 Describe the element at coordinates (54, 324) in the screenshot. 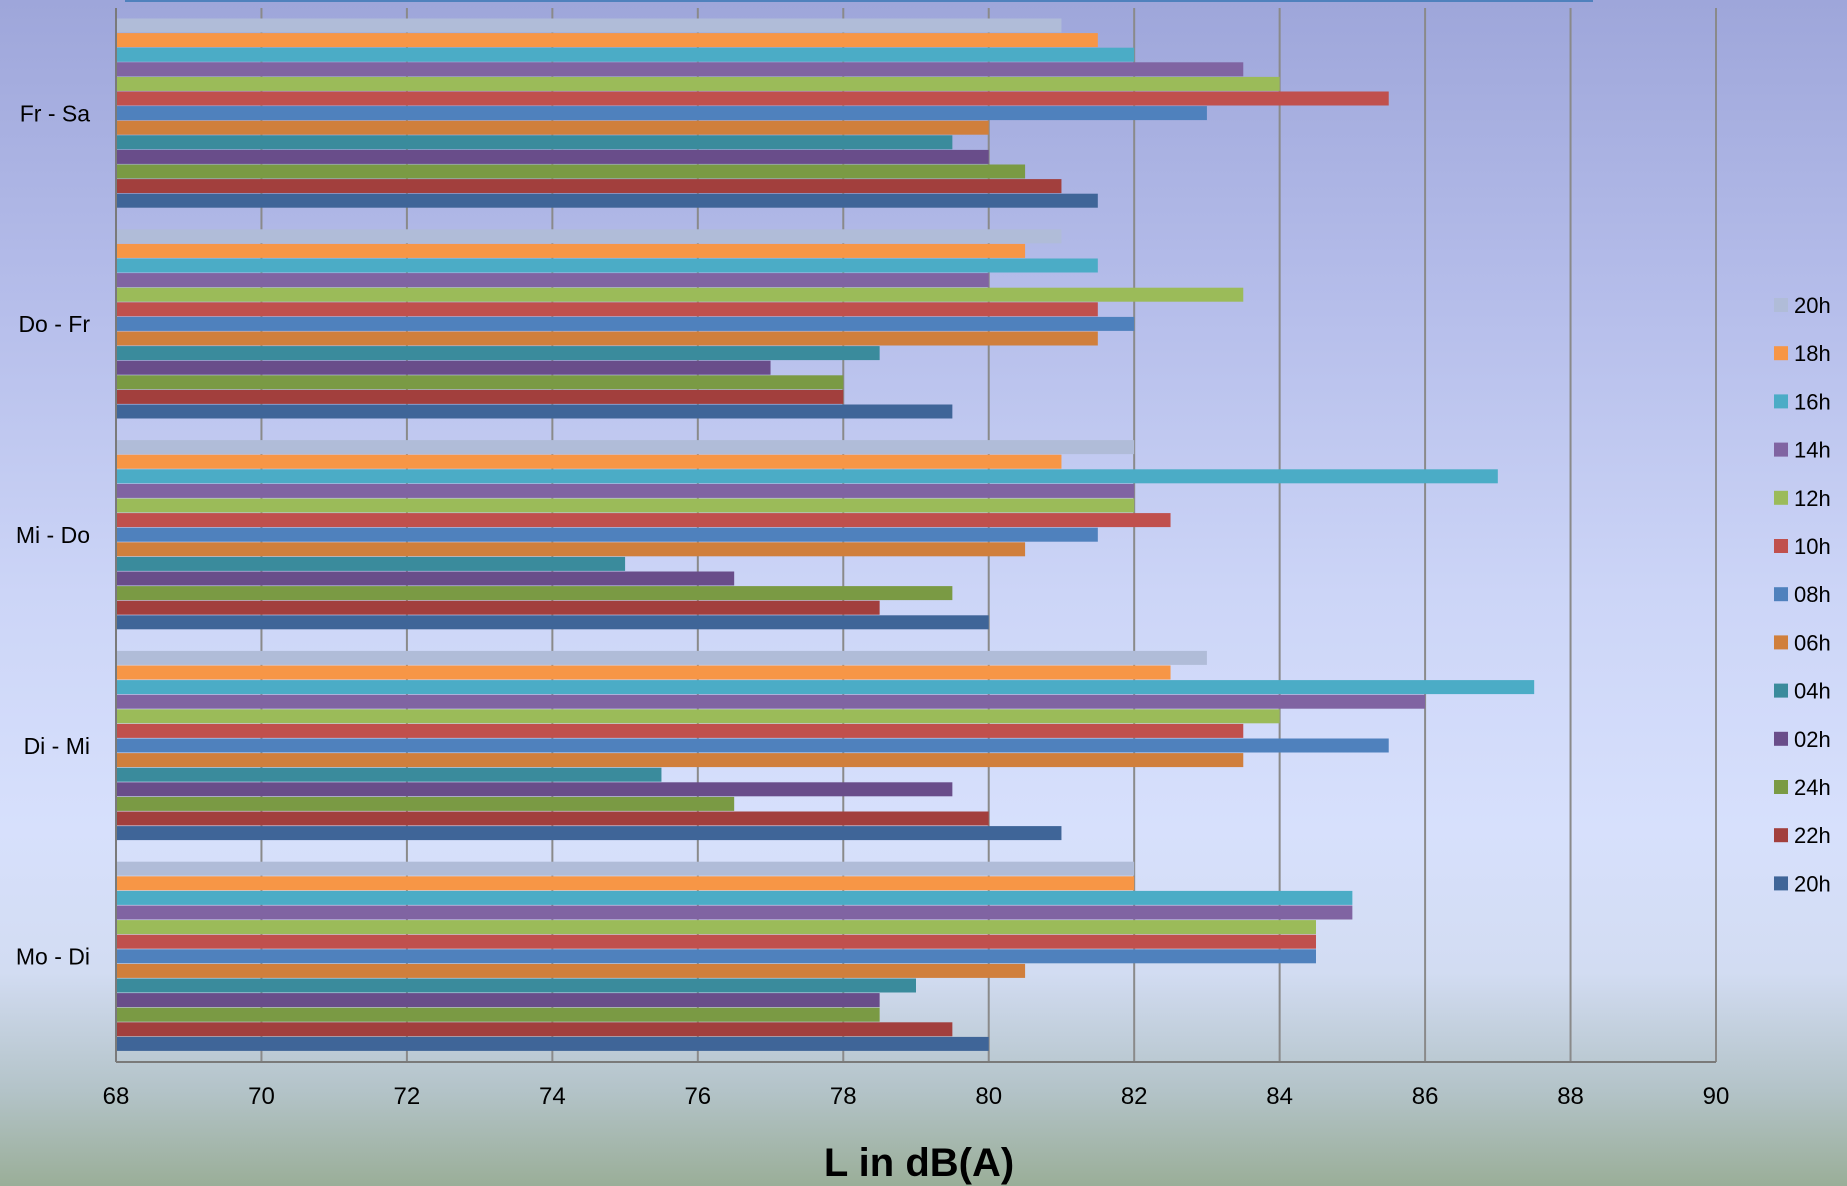

I see `category-label: Do - Fr` at that location.